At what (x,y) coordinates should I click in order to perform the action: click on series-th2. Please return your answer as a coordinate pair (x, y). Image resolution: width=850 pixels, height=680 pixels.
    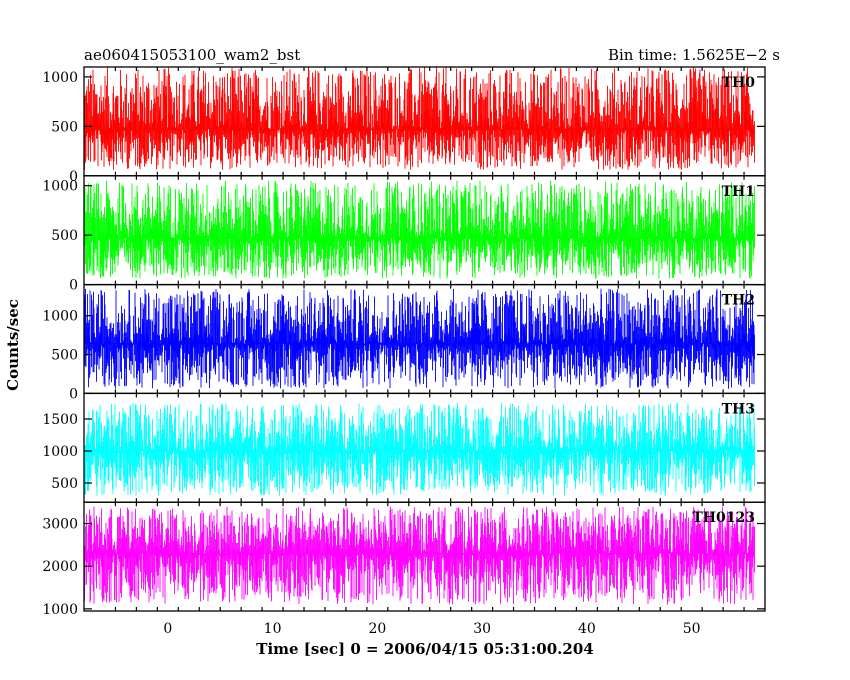
    Looking at the image, I should click on (419, 338).